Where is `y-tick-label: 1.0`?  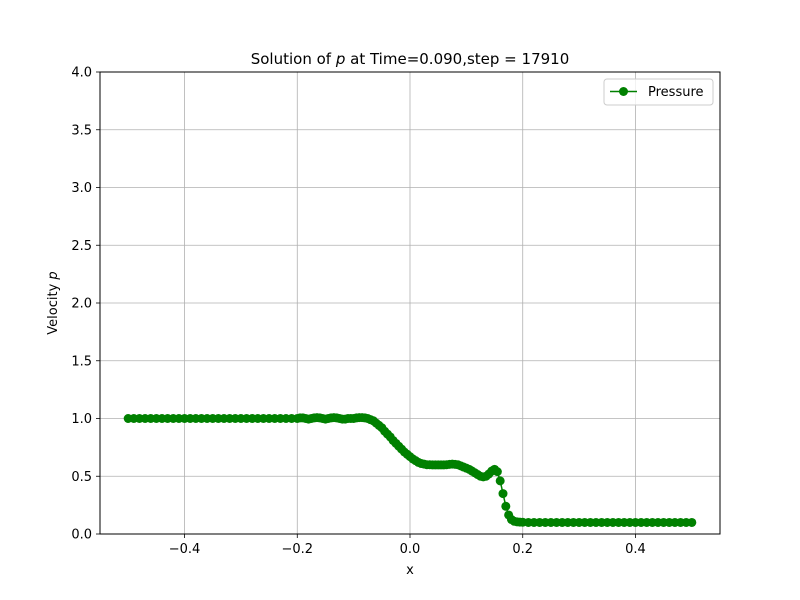 y-tick-label: 1.0 is located at coordinates (81, 419).